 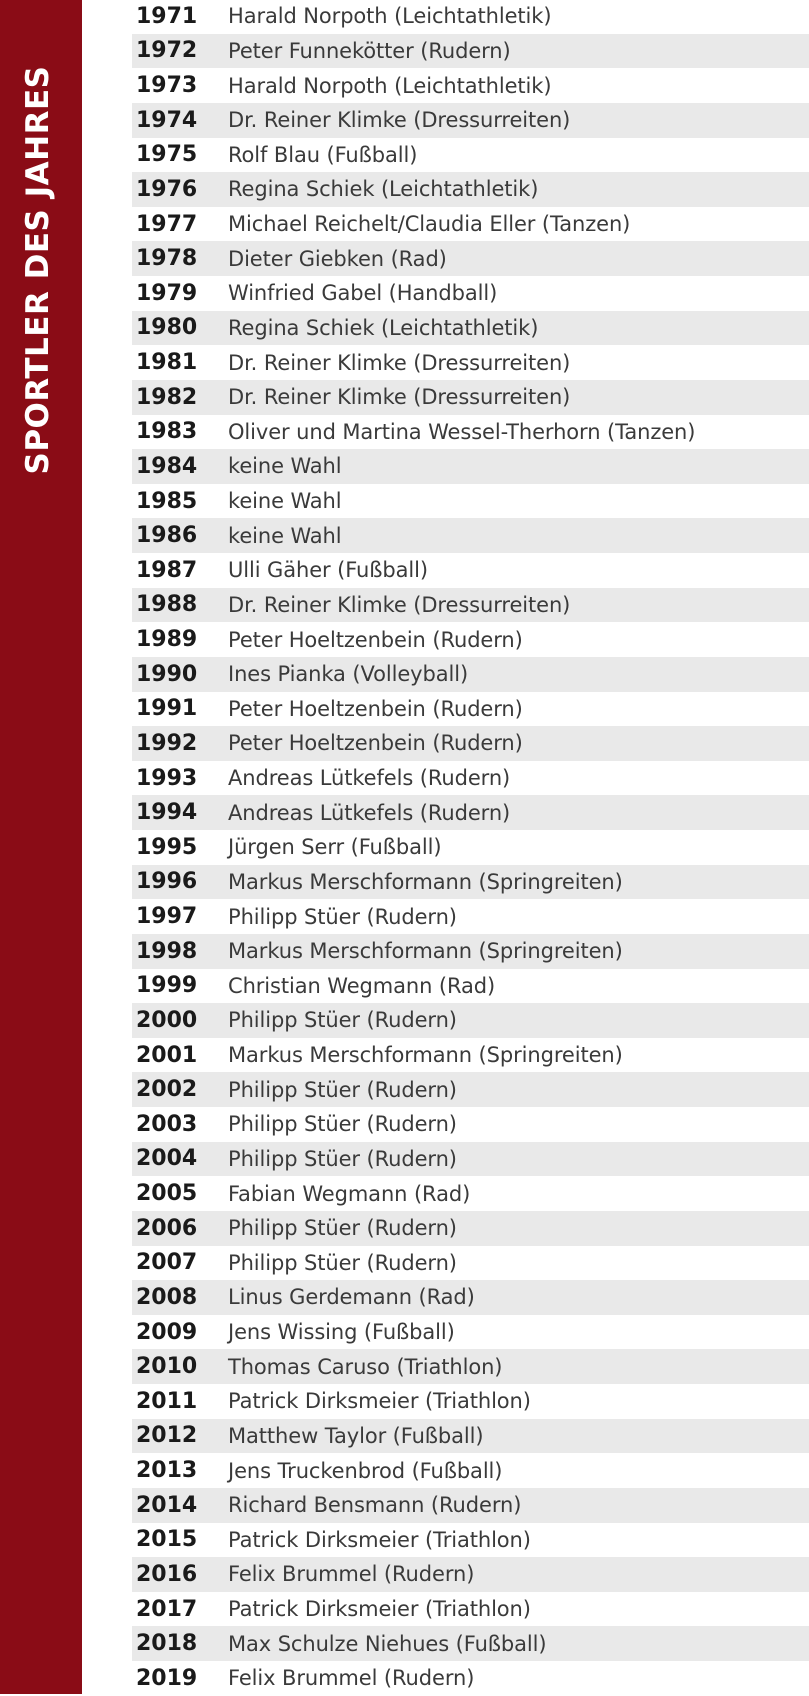 I want to click on list-item: 1982 Dr. Reiner Klimke (Dressurreiten), so click(x=470, y=397).